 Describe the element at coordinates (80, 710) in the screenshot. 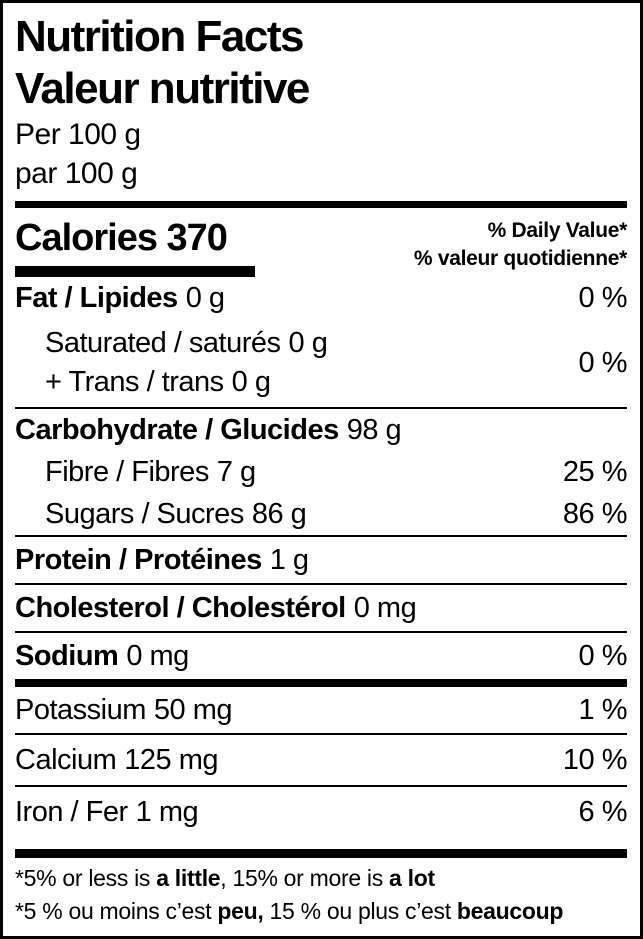

I see `nutrient-label: Potassium` at that location.